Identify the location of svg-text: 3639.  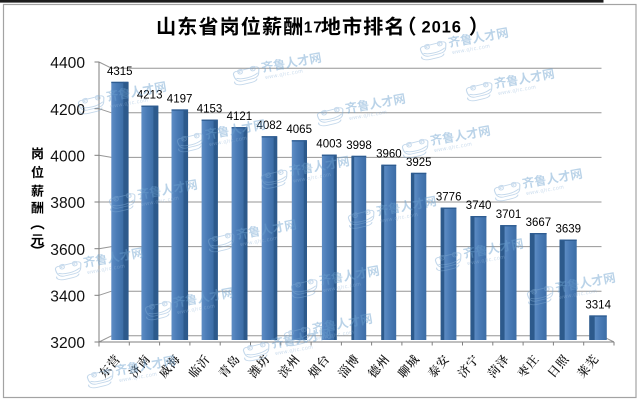
(569, 230).